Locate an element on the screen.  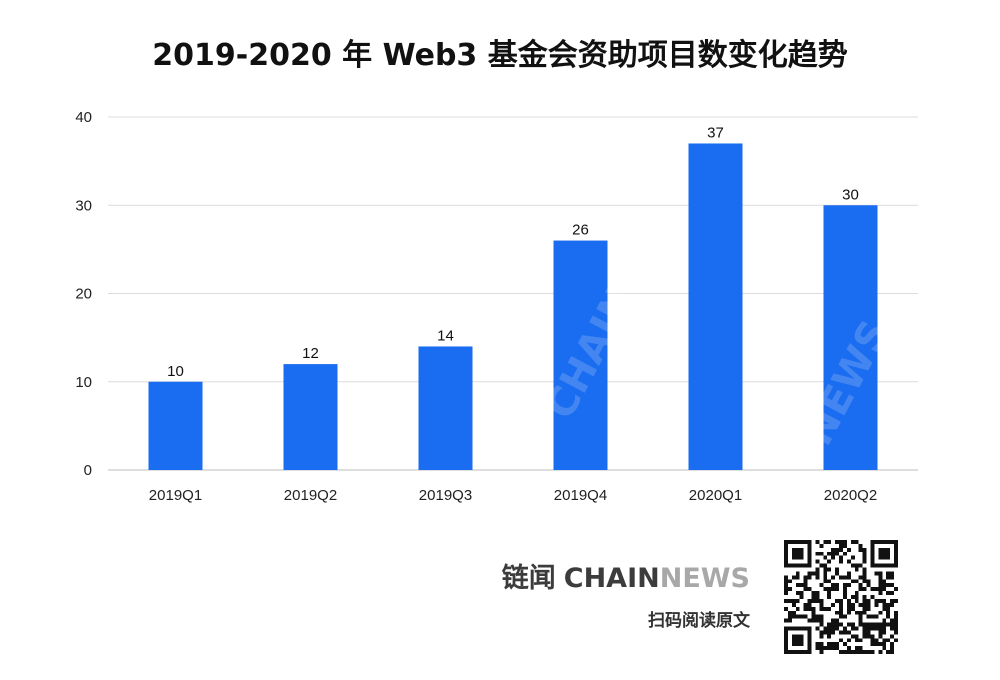
chart-title: 2019-2020 年 Web3 基金会资助项目数变化趋势 is located at coordinates (500, 55).